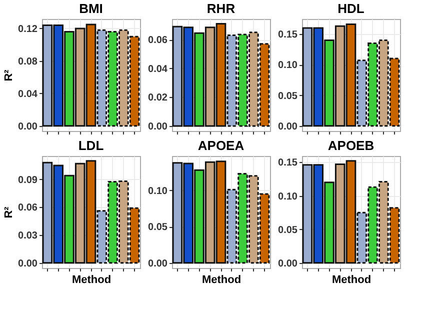 This screenshot has width=423, height=333. What do you see at coordinates (28, 180) in the screenshot?
I see `y-tick-label: 0.09` at bounding box center [28, 180].